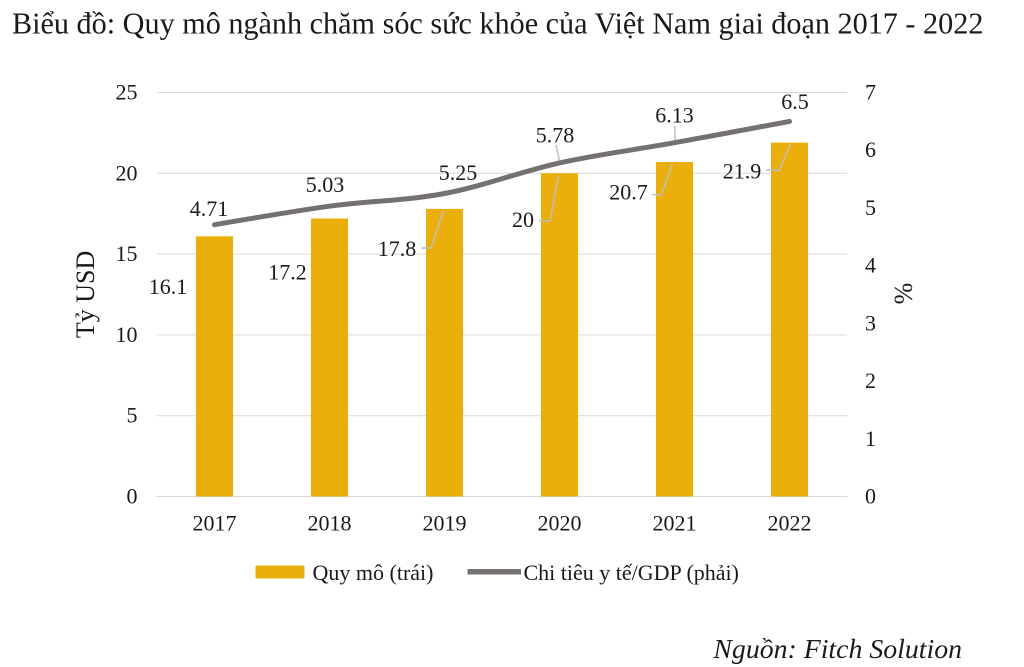 The width and height of the screenshot is (1024, 667). What do you see at coordinates (215, 523) in the screenshot?
I see `svg-text: 2017` at bounding box center [215, 523].